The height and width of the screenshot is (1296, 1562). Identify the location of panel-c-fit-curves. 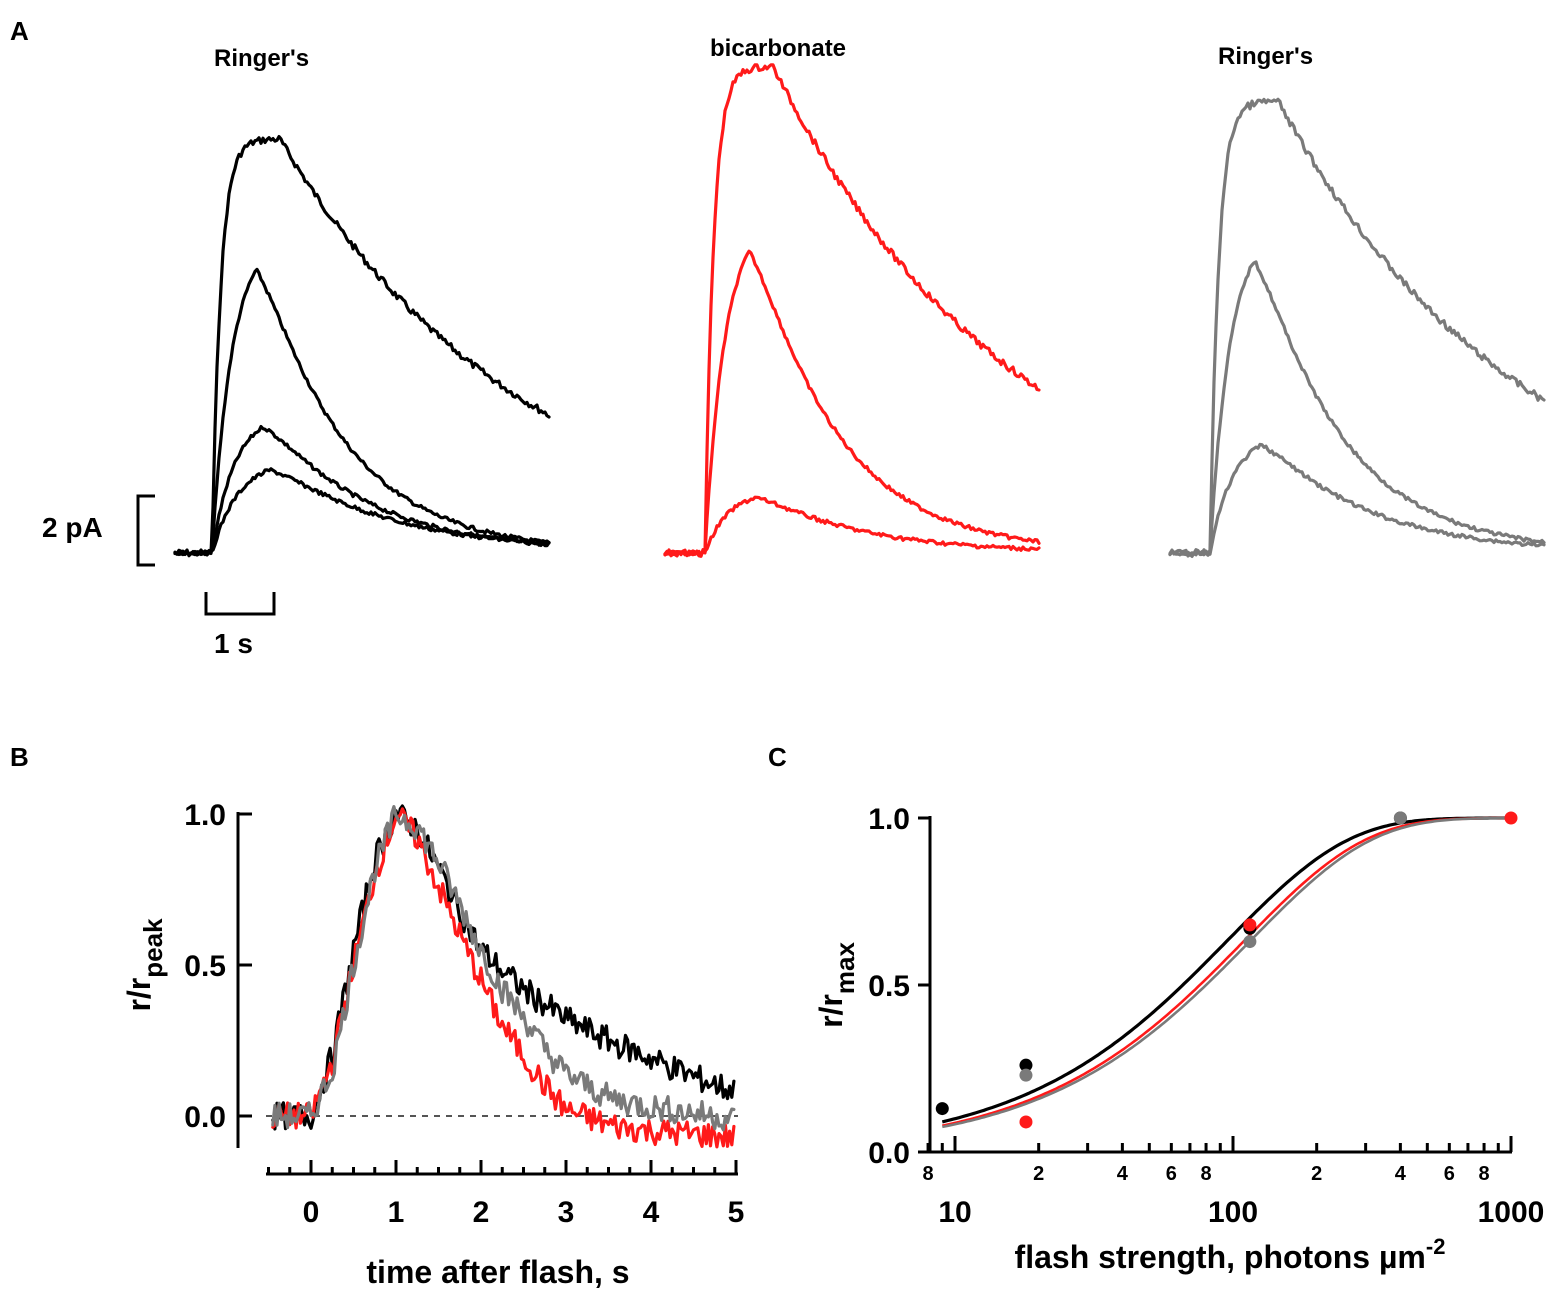
(1225, 972).